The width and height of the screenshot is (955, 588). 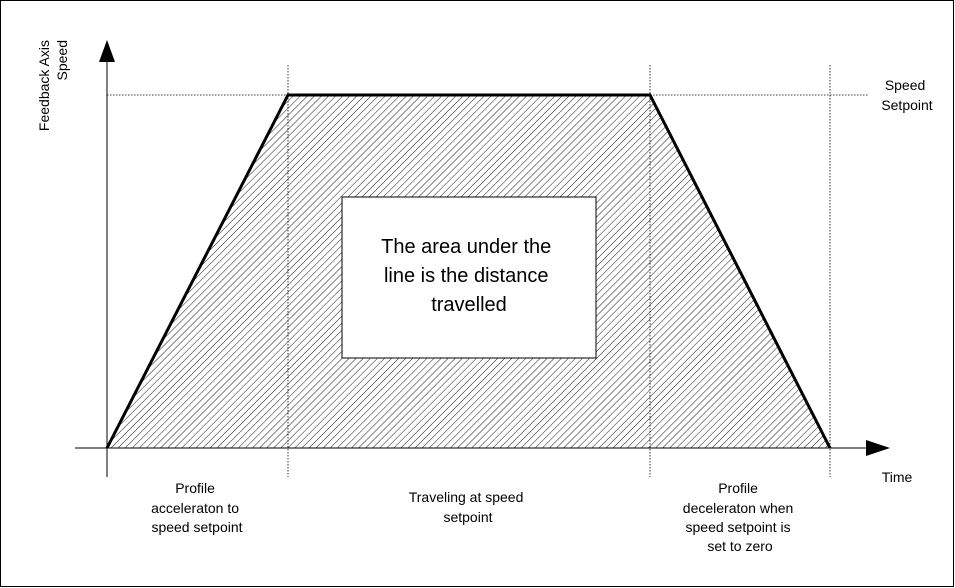 What do you see at coordinates (467, 517) in the screenshot?
I see `label-line: setpoint` at bounding box center [467, 517].